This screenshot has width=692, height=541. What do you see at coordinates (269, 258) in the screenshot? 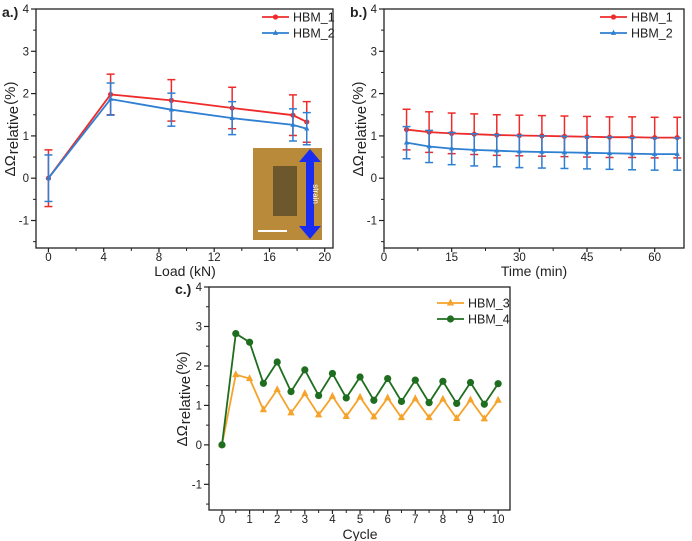
I see `x-tick-label: 16` at bounding box center [269, 258].